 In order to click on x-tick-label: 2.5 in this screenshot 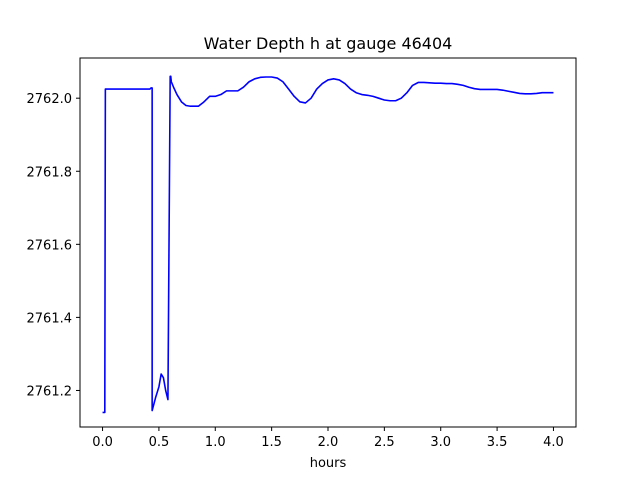, I will do `click(384, 442)`.